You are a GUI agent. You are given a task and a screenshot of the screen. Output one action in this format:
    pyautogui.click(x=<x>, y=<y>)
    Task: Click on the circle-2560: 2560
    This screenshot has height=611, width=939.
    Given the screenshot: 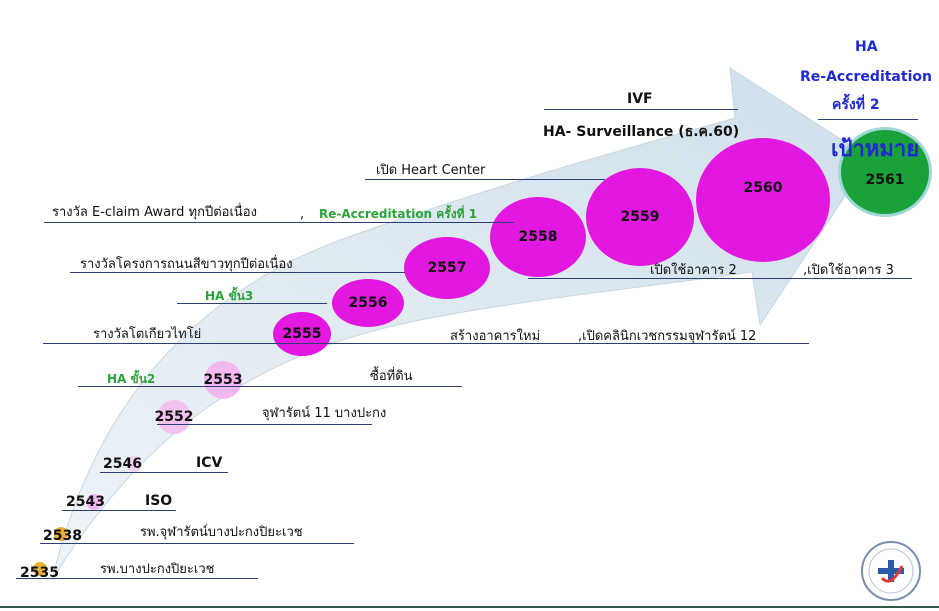 What is the action you would take?
    pyautogui.click(x=763, y=200)
    